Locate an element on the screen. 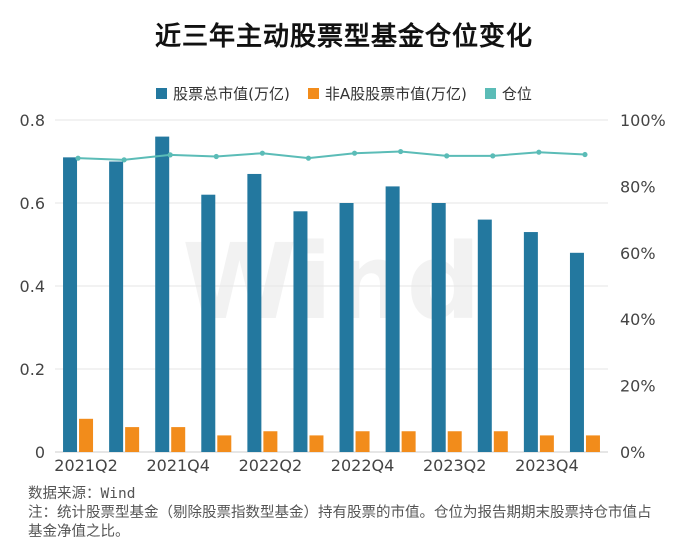 The image size is (688, 548). legend-label-non-a-share: 非A股股票市值(万亿) is located at coordinates (395, 94).